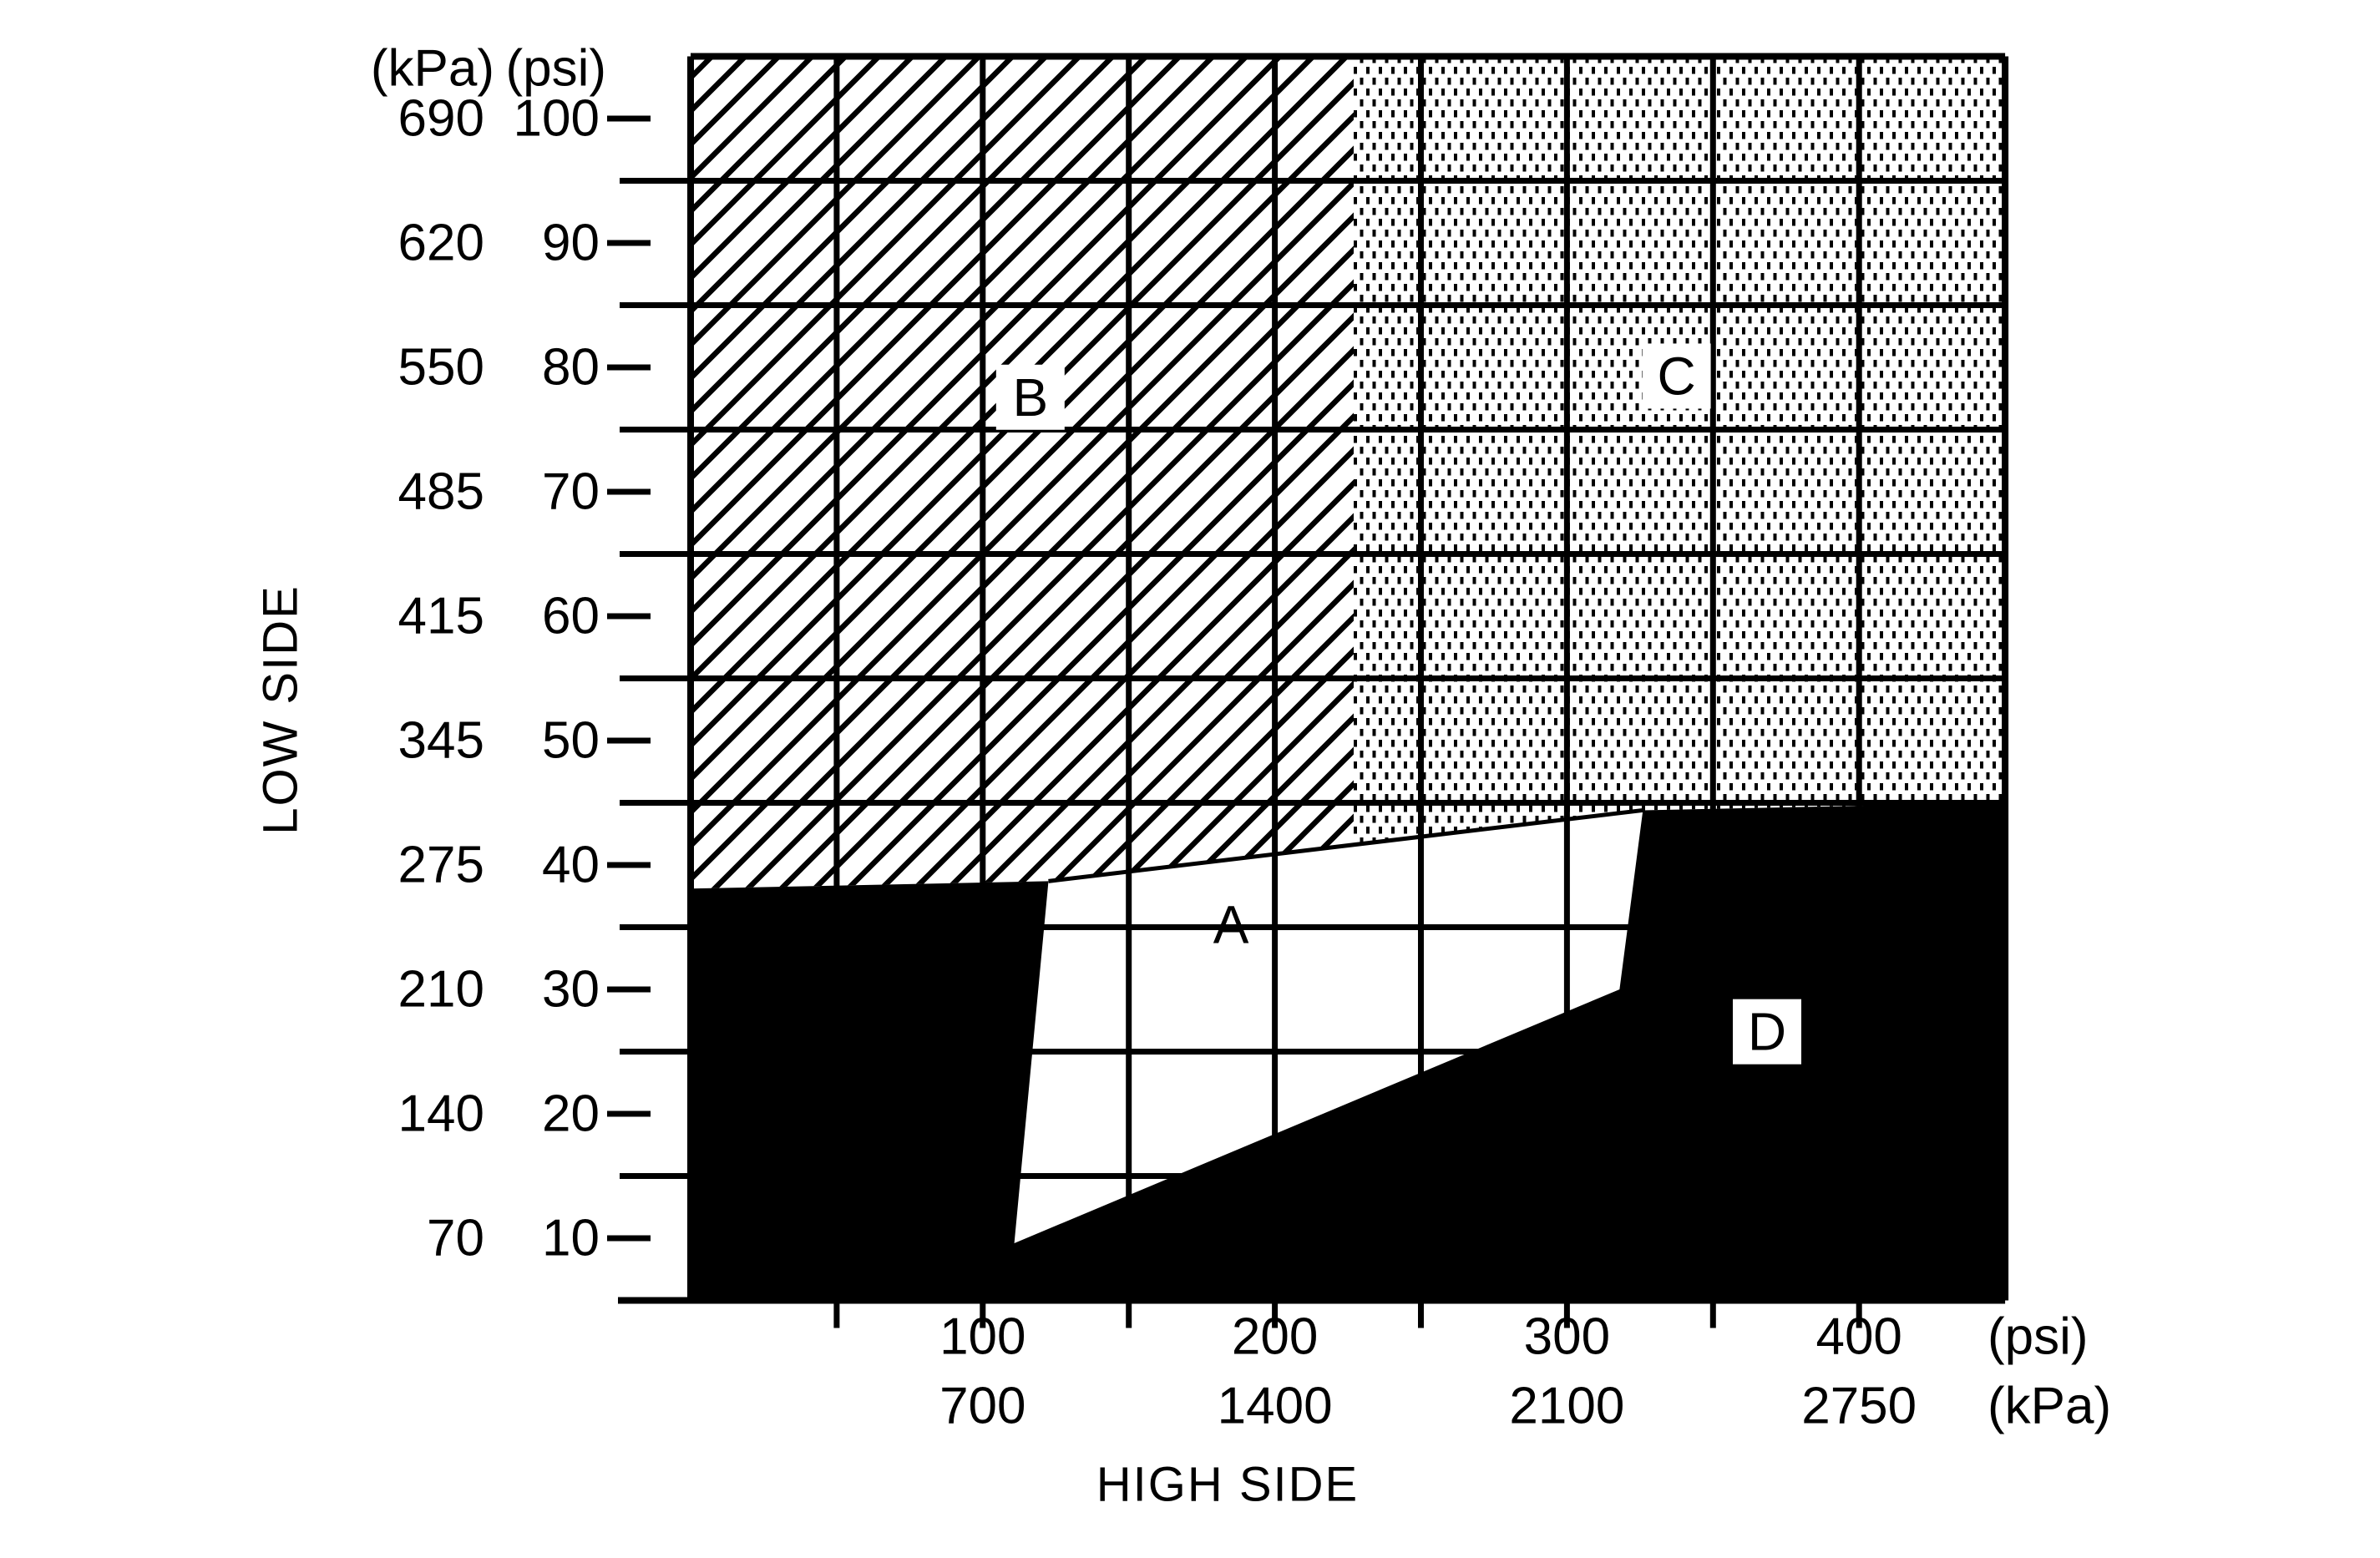  I want to click on y-axis-kpa-header: (kPa), so click(433, 69).